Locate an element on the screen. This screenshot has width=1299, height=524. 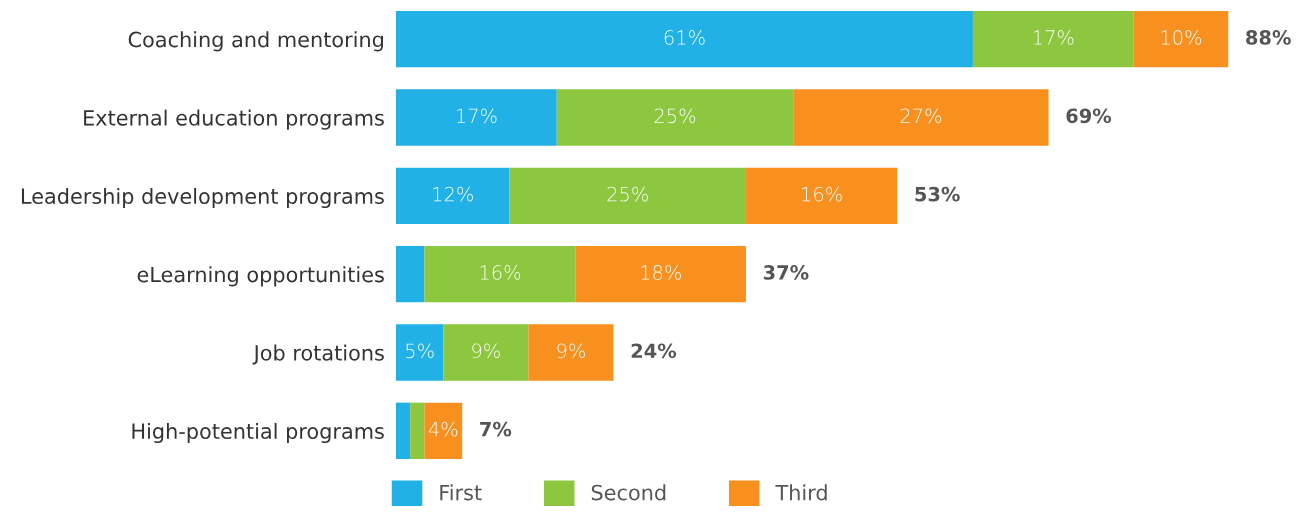
y-tick-label: Coaching and mentoring is located at coordinates (255, 41).